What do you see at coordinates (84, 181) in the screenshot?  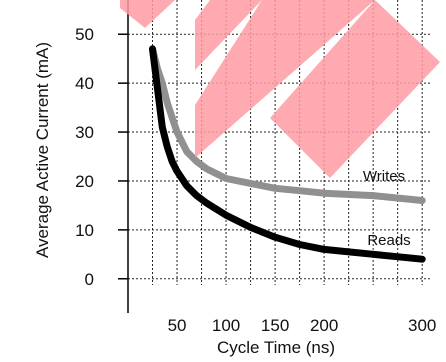 I see `y-tick-label: 20` at bounding box center [84, 181].